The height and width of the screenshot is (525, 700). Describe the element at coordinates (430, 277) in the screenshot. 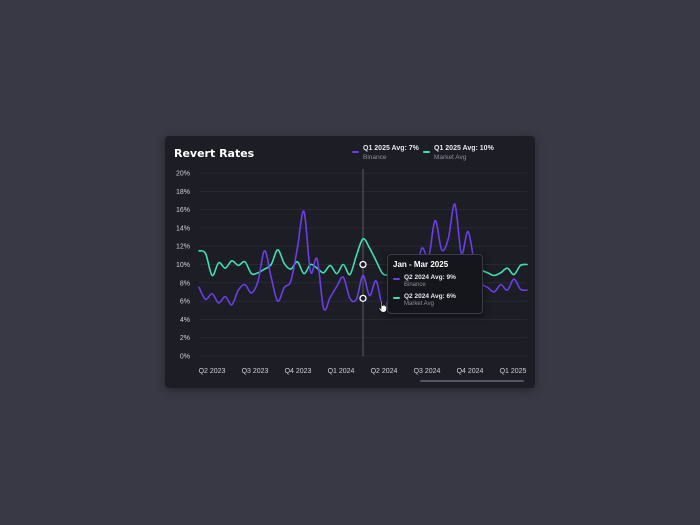

I see `tooltip-row-label: Q2 2024 Avg: 9%` at that location.